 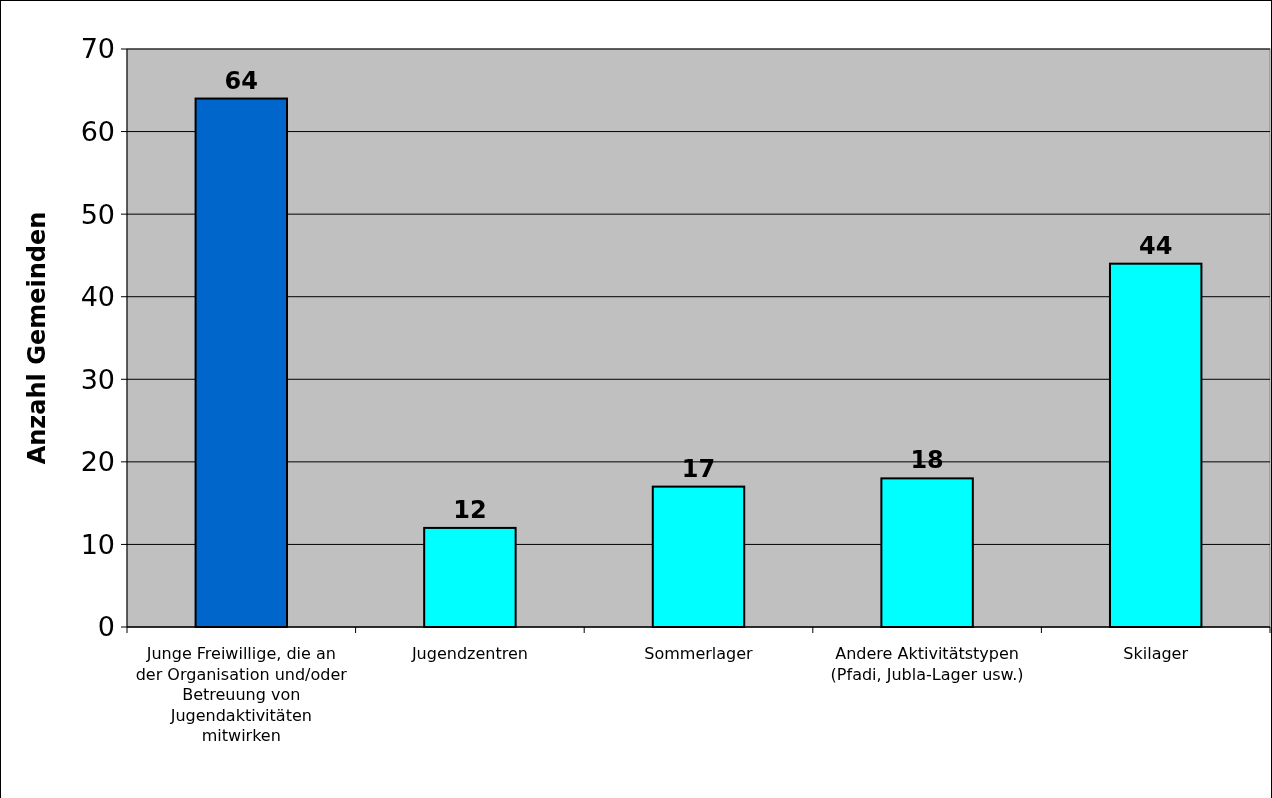 I want to click on y-tick-label: 60, so click(x=97, y=132).